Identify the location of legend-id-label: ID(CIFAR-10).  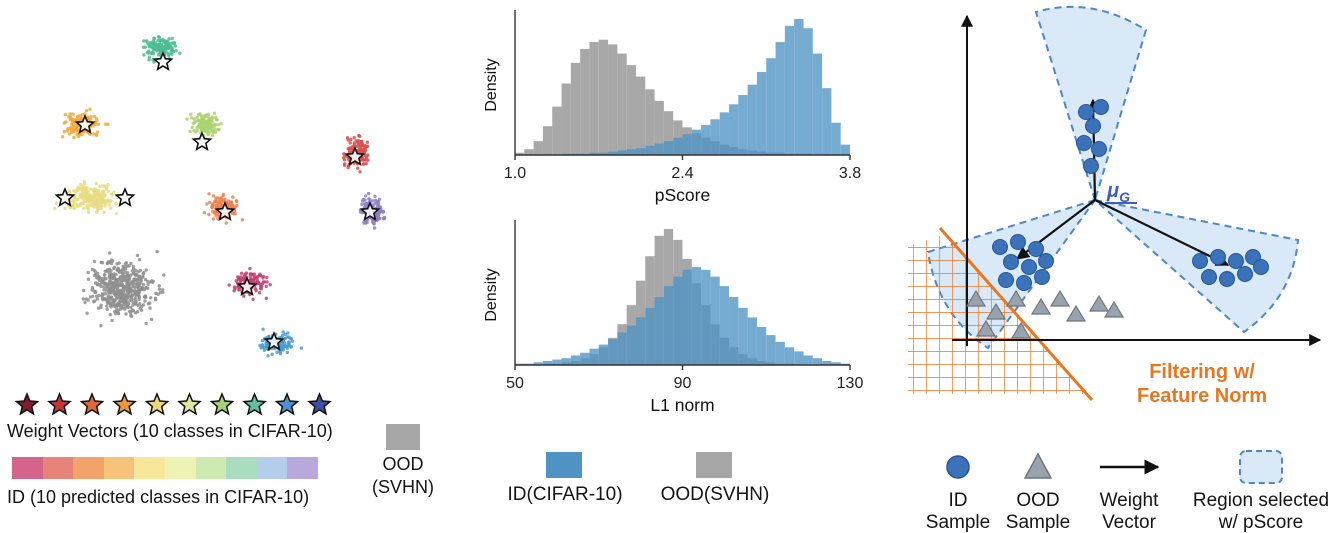
(565, 494).